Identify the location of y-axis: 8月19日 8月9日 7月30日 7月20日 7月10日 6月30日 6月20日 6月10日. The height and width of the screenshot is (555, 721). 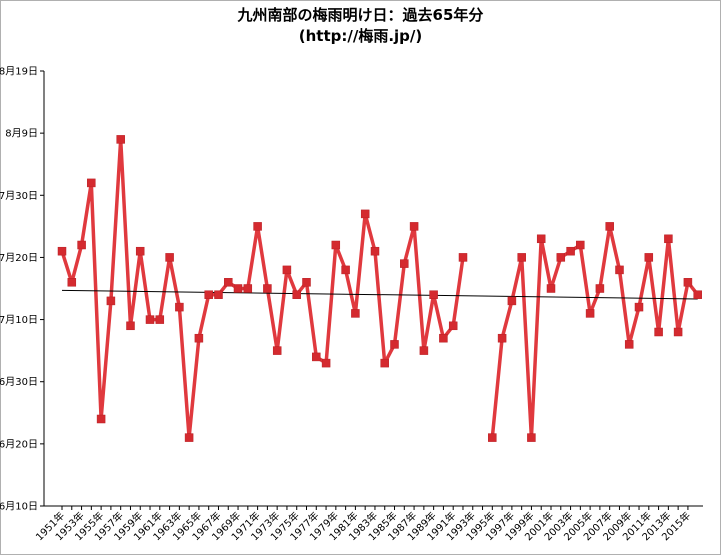
(22, 289).